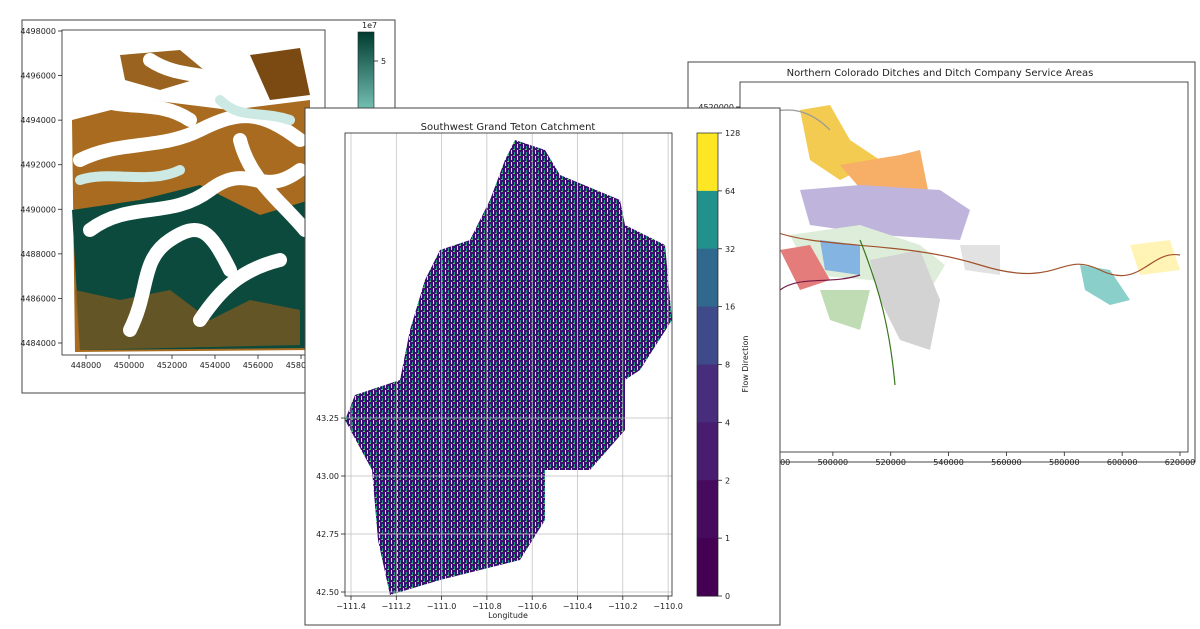 The width and height of the screenshot is (1200, 629). I want to click on x-tick-label: 500000, so click(833, 462).